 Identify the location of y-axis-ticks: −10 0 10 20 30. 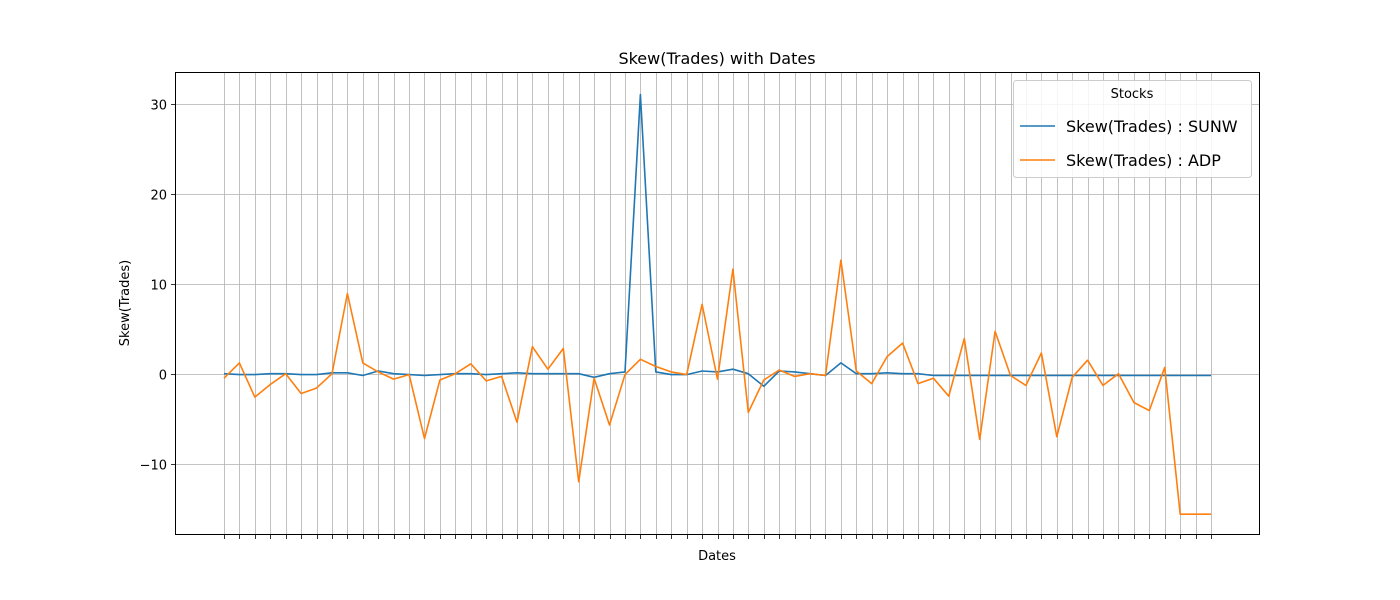
(158, 286).